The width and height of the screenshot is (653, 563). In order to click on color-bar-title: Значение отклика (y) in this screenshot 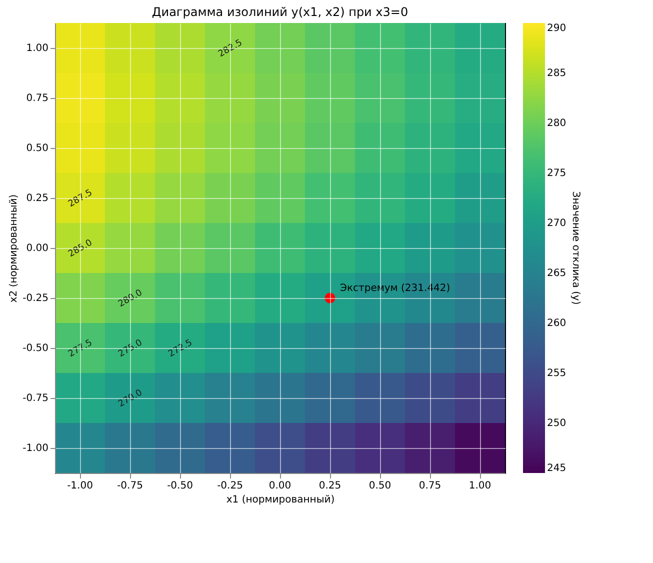, I will do `click(575, 248)`.